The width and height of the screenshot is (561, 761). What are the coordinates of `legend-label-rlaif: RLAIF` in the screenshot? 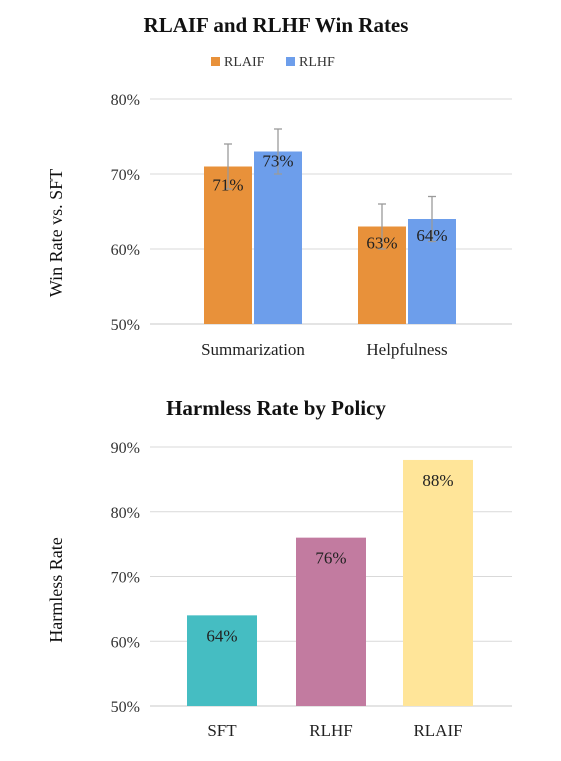 It's located at (244, 62).